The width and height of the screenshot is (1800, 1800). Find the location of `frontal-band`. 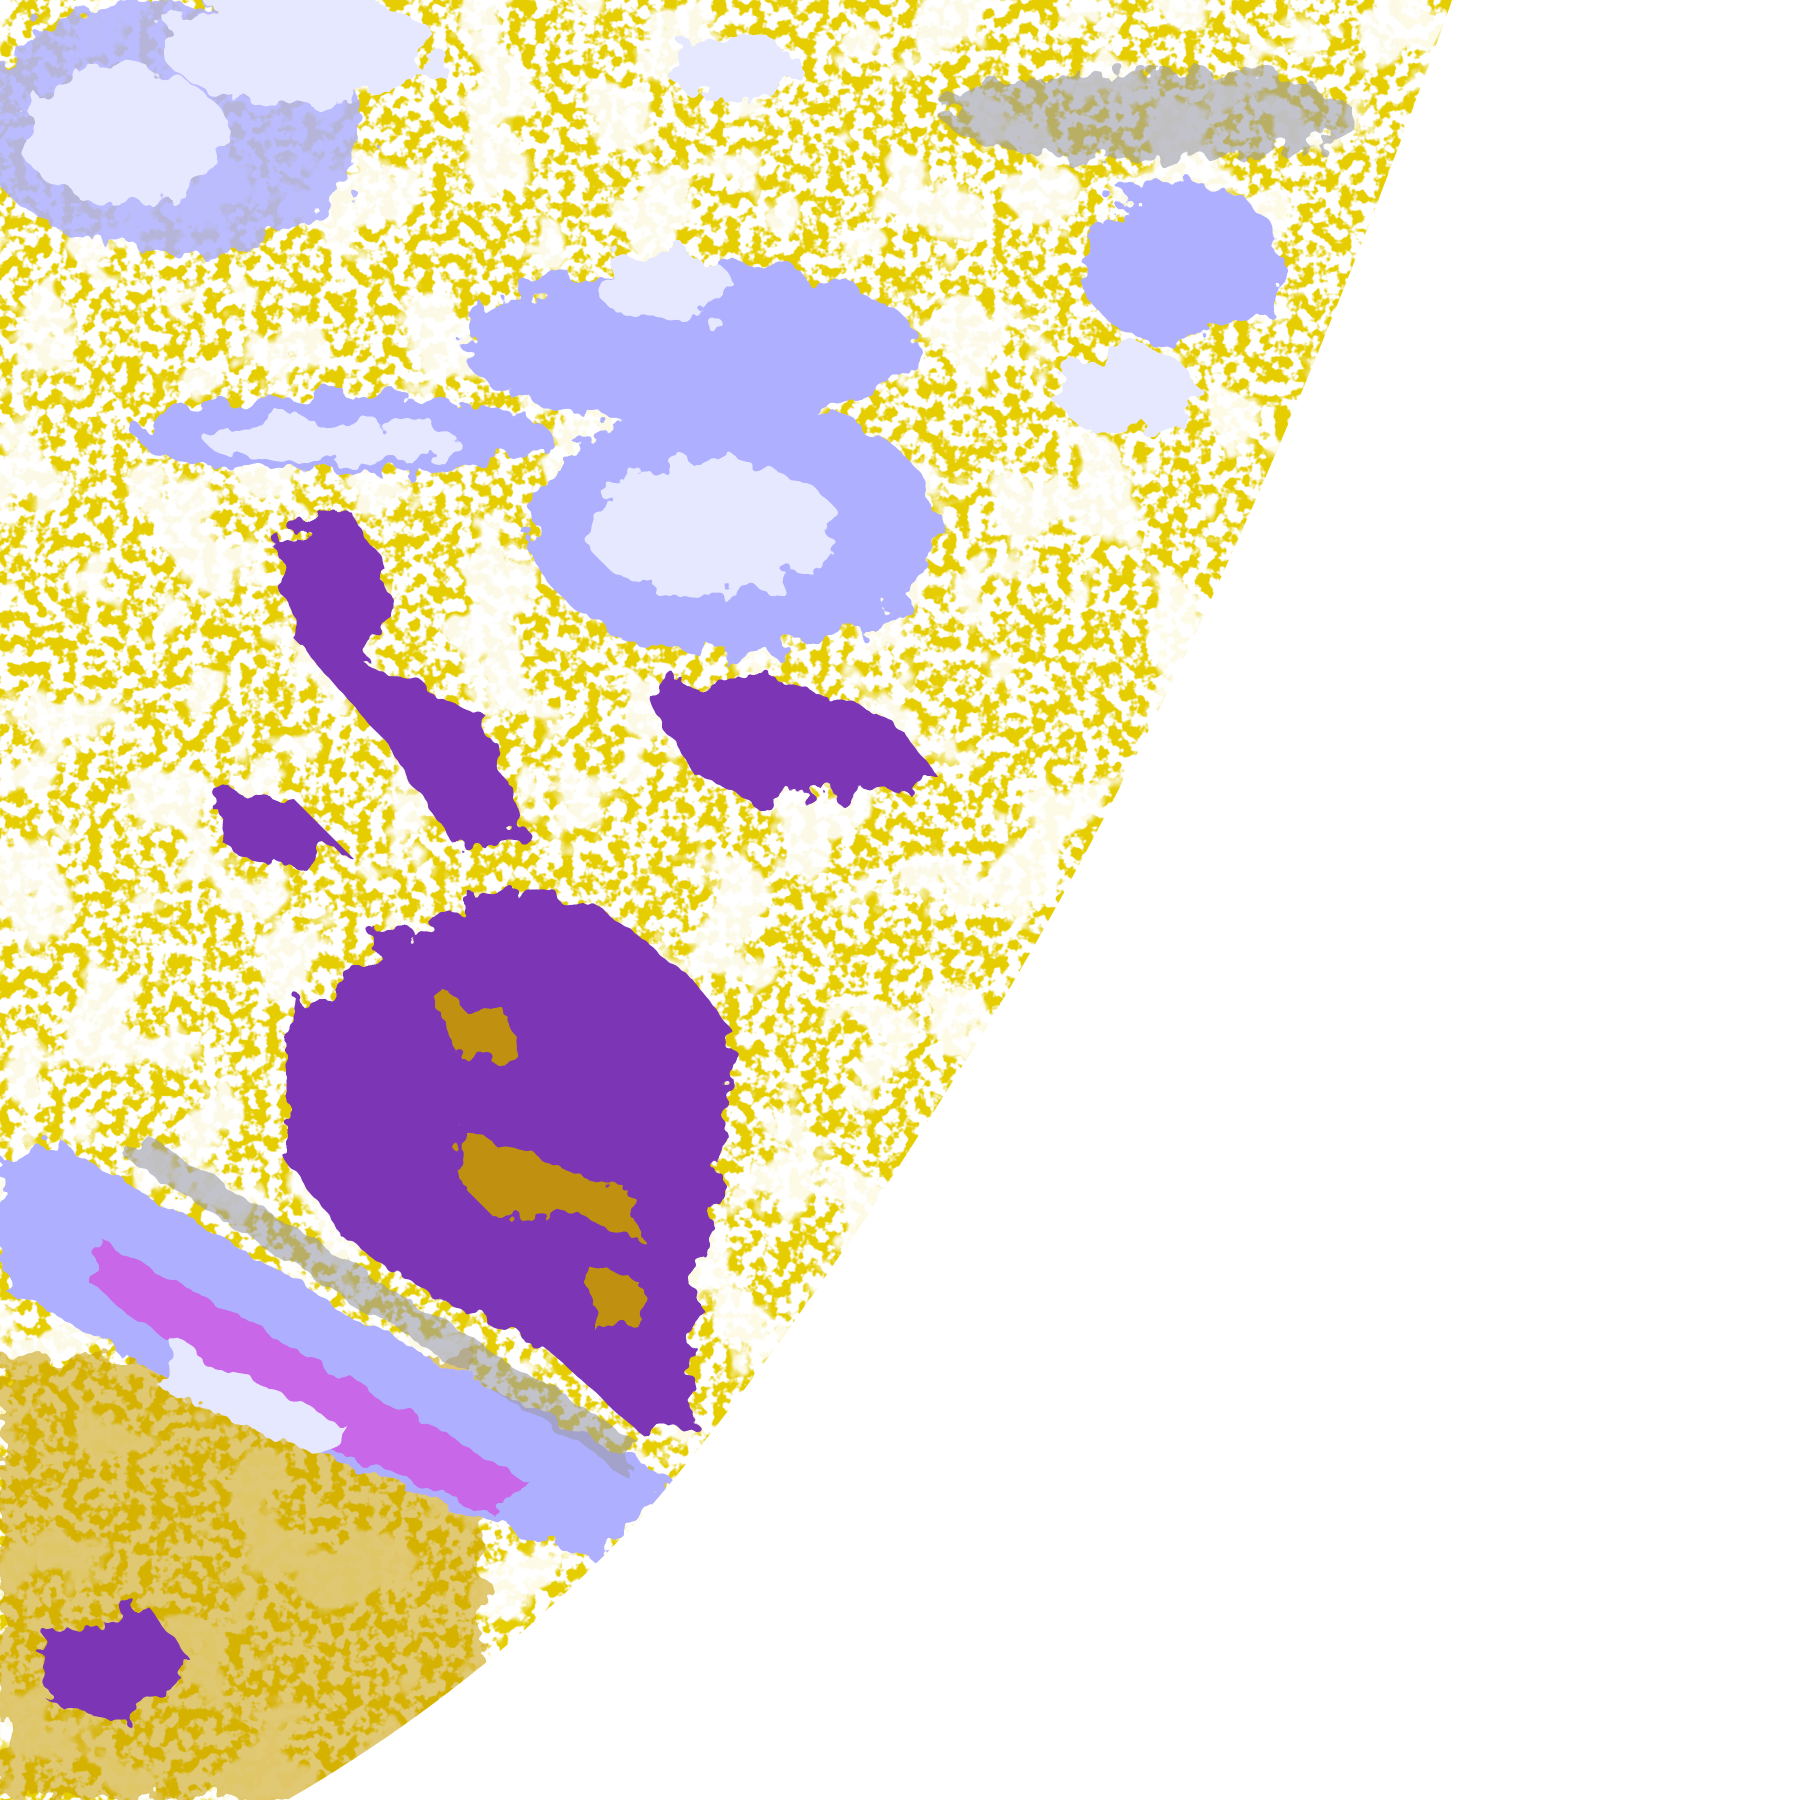

frontal-band is located at coordinates (339, 1349).